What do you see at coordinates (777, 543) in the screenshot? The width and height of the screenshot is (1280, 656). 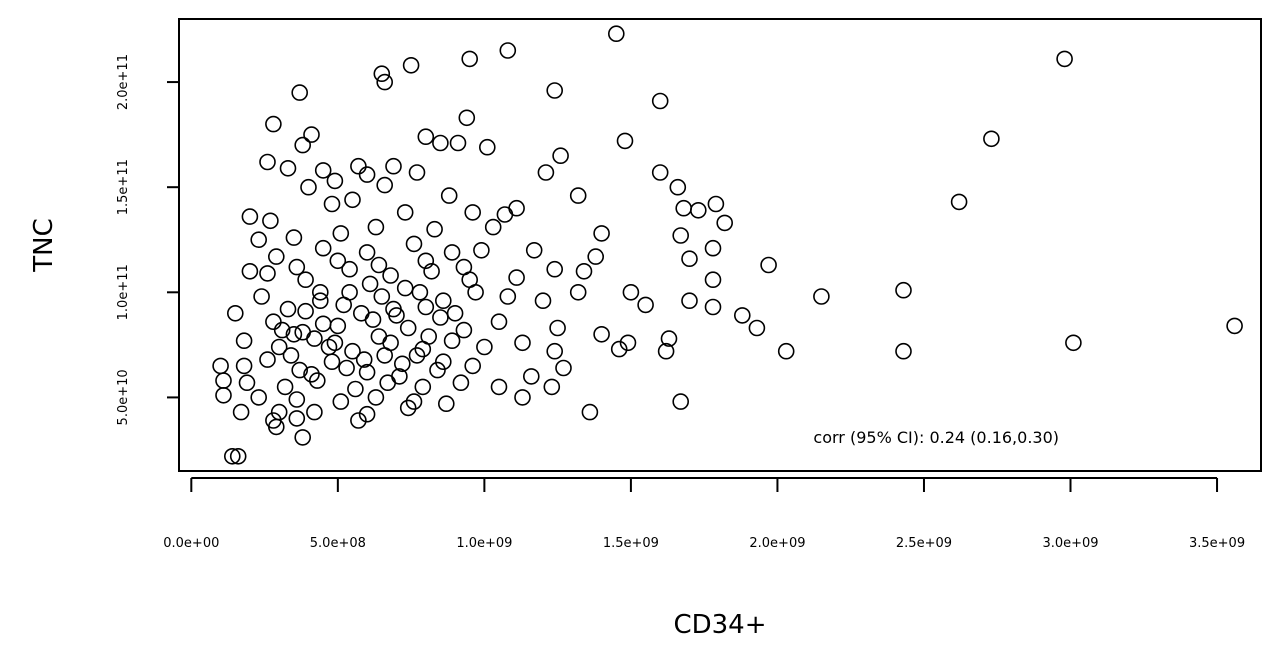 I see `x-tick-label: 2.0e+09` at bounding box center [777, 543].